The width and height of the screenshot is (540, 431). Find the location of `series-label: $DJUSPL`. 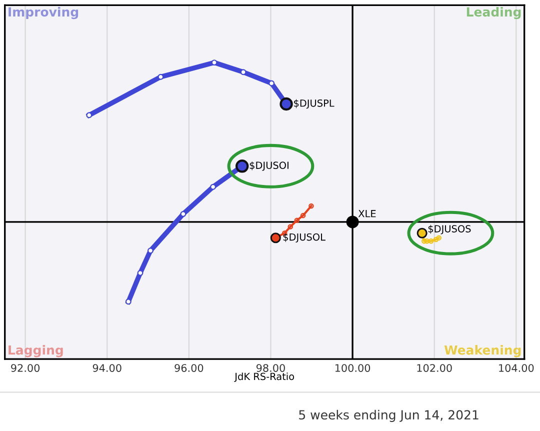

series-label: $DJUSPL is located at coordinates (314, 104).